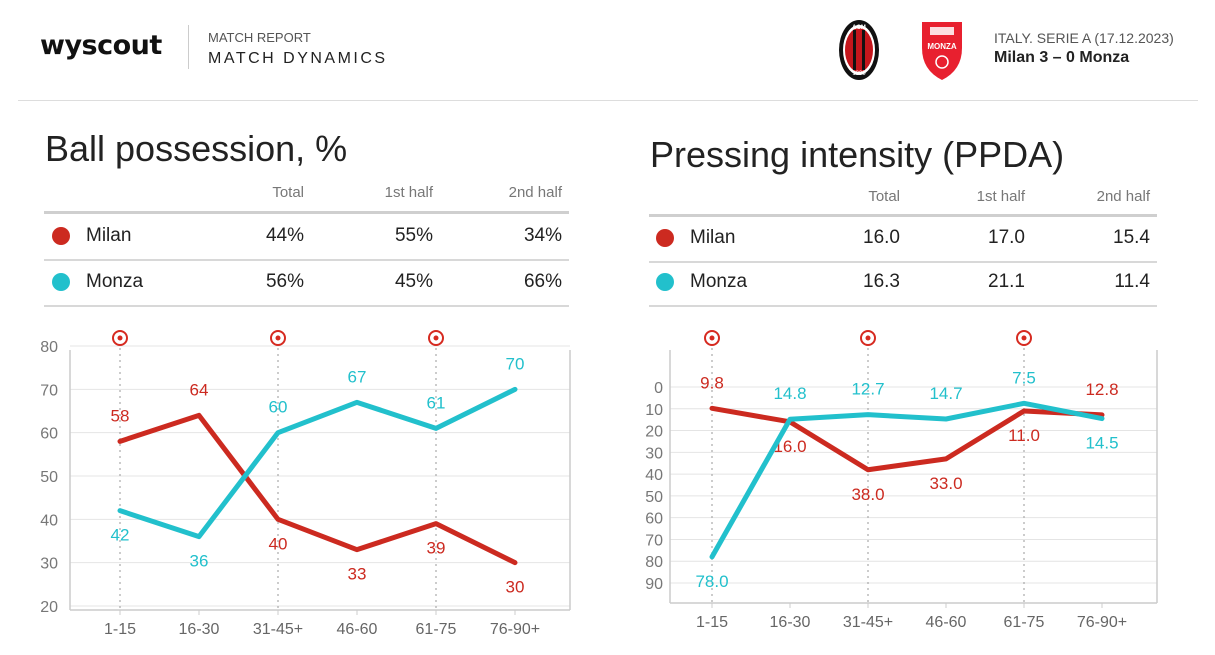 This screenshot has height=655, width=1215. What do you see at coordinates (288, 192) in the screenshot?
I see `possession-col-total: Total` at bounding box center [288, 192].